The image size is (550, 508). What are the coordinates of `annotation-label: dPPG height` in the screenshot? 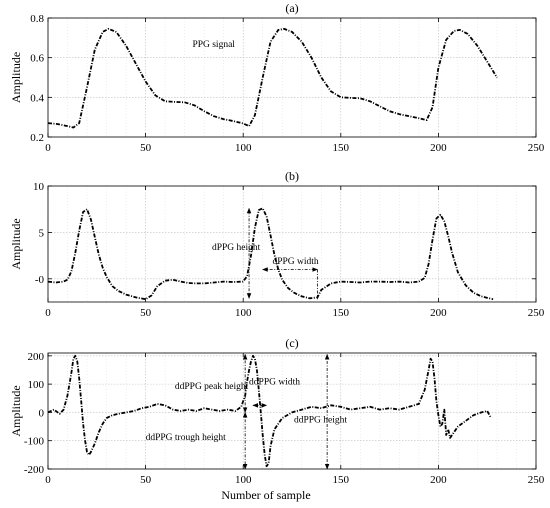 It's located at (236, 248).